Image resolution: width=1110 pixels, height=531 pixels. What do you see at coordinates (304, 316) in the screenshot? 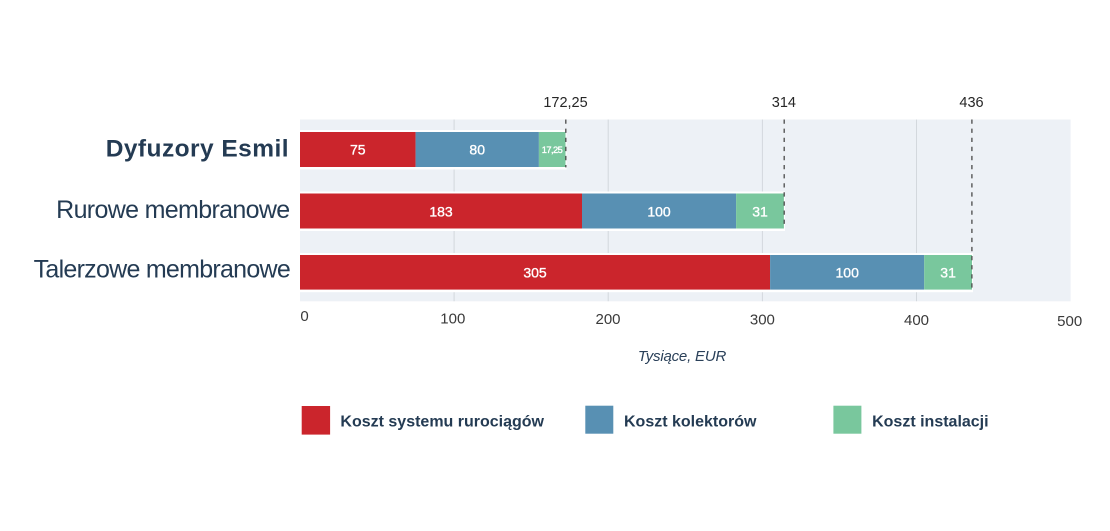
I see `svg-text: 0` at bounding box center [304, 316].